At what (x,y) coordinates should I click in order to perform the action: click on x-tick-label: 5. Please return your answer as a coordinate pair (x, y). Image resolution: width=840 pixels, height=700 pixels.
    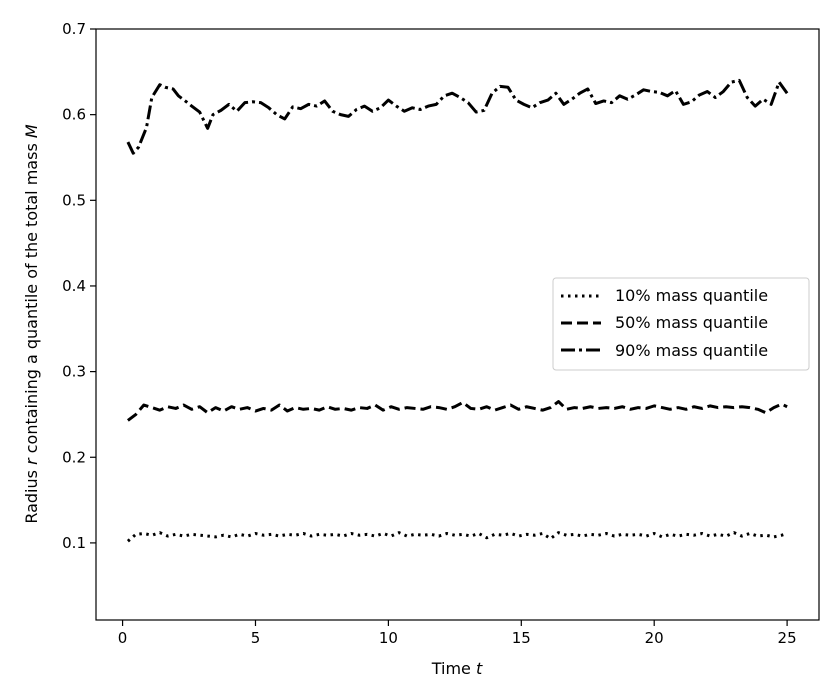
    Looking at the image, I should click on (256, 638).